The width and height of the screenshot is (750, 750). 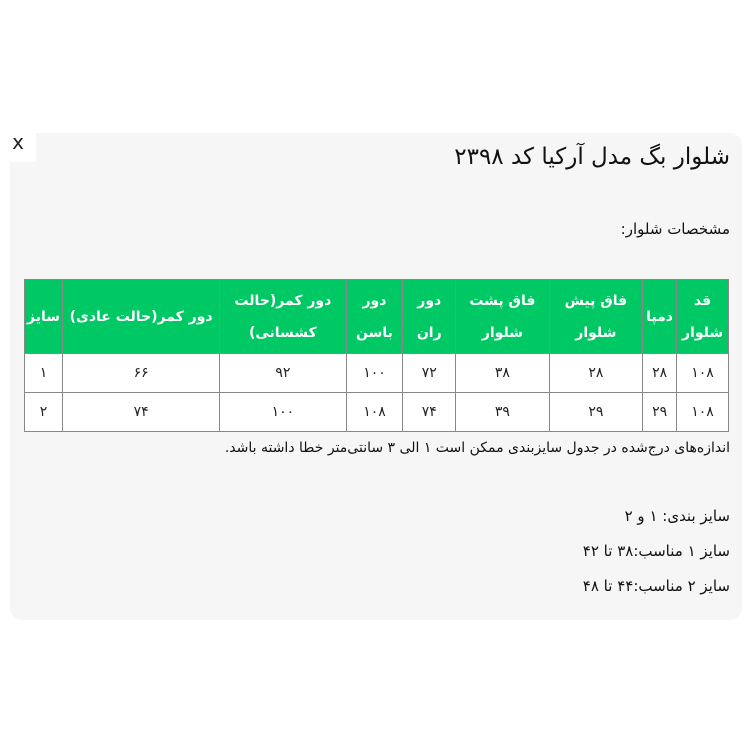 I want to click on column-header: دور کمر(حالت کشسانی), so click(x=283, y=316).